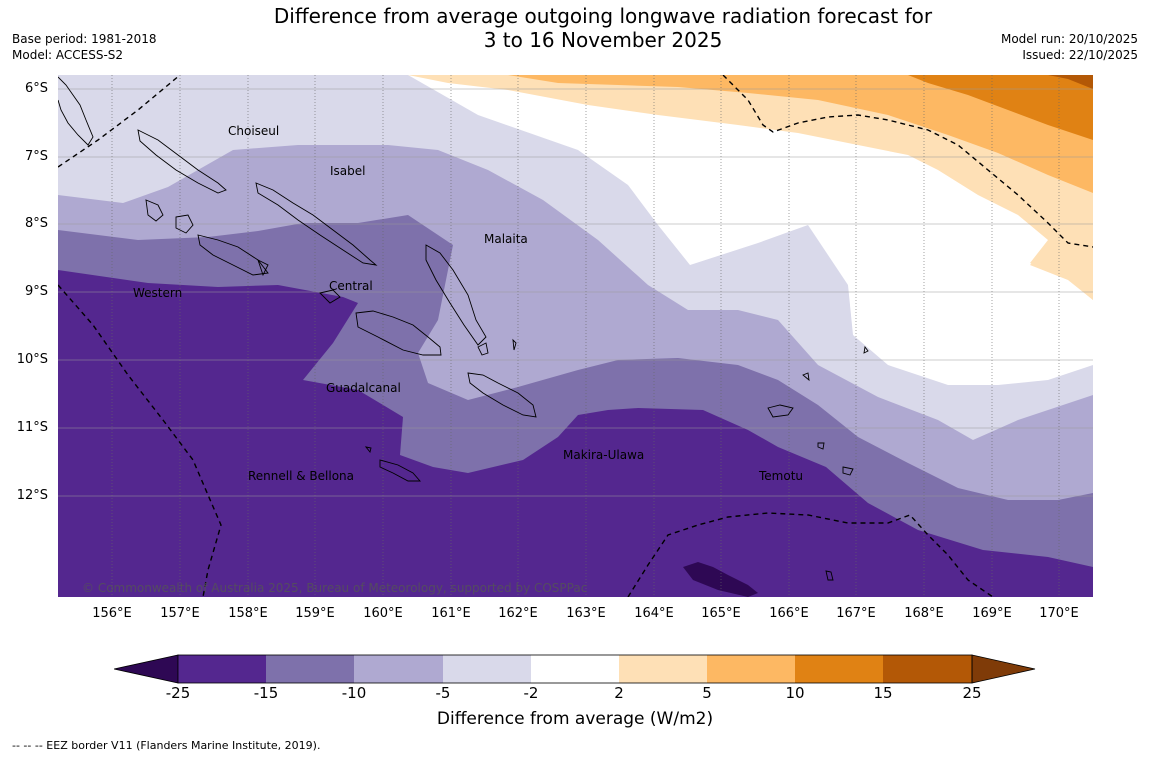 This screenshot has height=758, width=1150. Describe the element at coordinates (263, 268) in the screenshot. I see `island-rendova` at that location.